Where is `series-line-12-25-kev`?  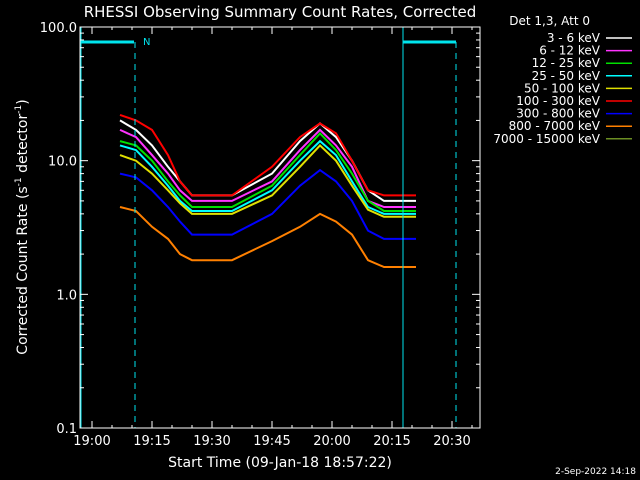 series-line-12-25-kev is located at coordinates (267, 171).